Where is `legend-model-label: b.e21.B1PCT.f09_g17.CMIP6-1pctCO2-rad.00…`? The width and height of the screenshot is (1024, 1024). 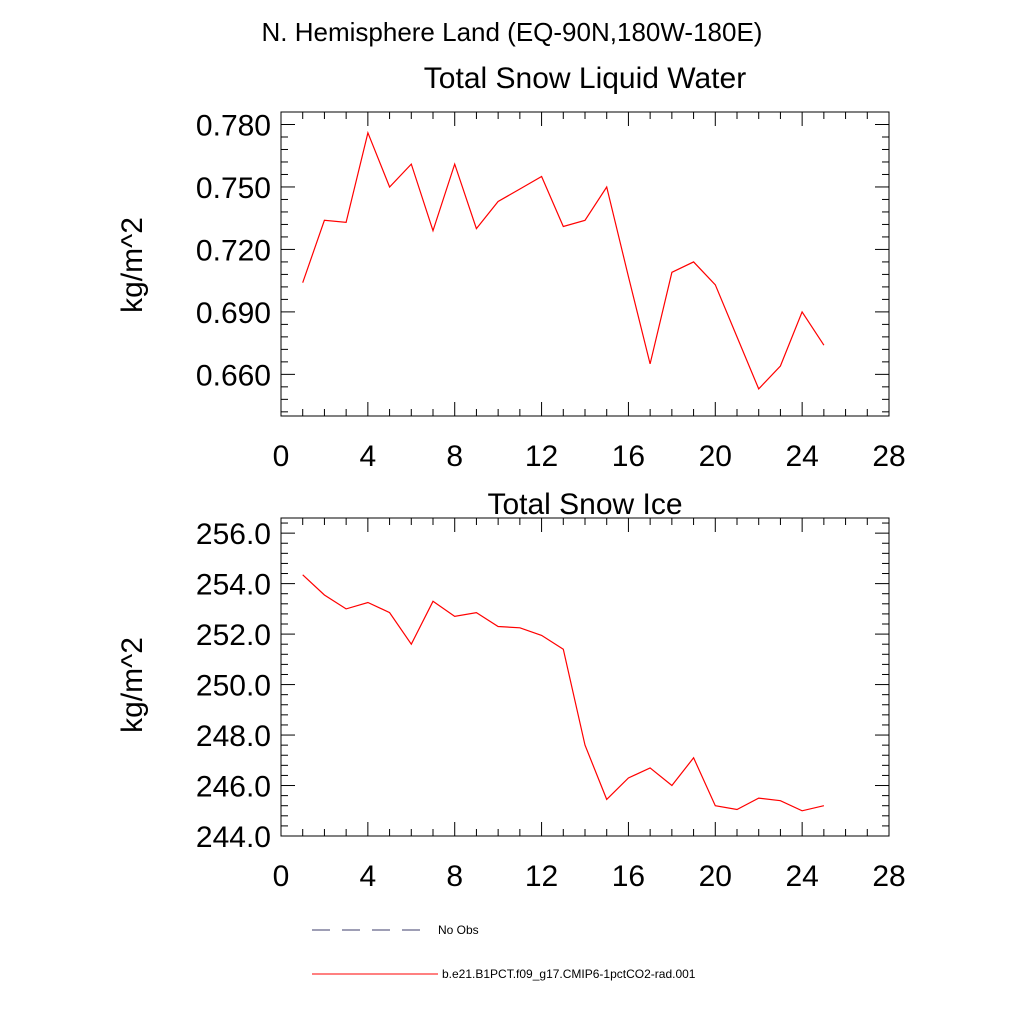 legend-model-label: b.e21.B1PCT.f09_g17.CMIP6-1pctCO2-rad.00… is located at coordinates (569, 974).